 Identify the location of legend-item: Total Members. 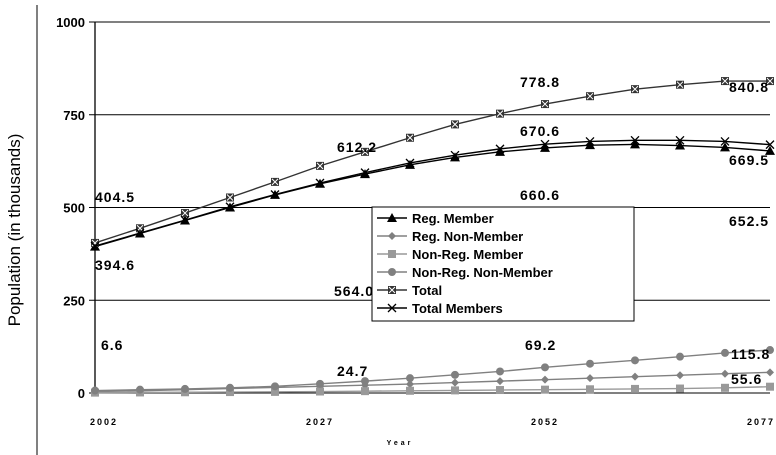
(440, 308).